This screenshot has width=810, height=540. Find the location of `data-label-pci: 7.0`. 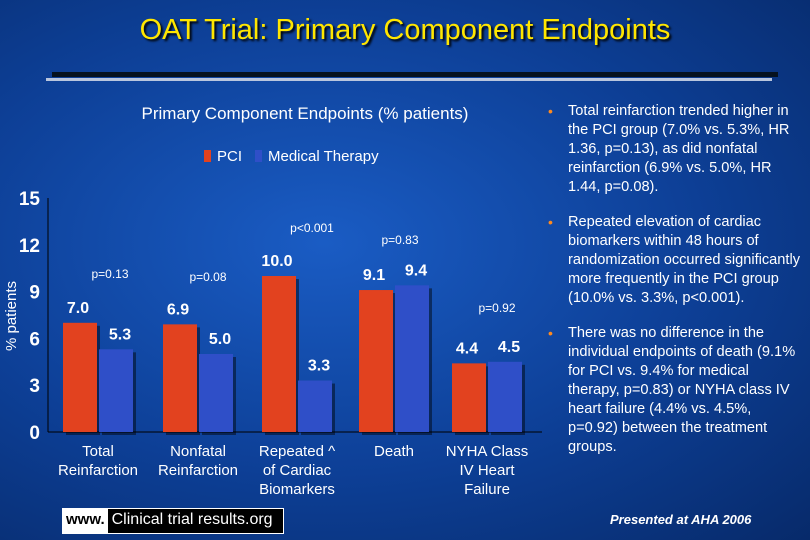

data-label-pci: 7.0 is located at coordinates (78, 308).